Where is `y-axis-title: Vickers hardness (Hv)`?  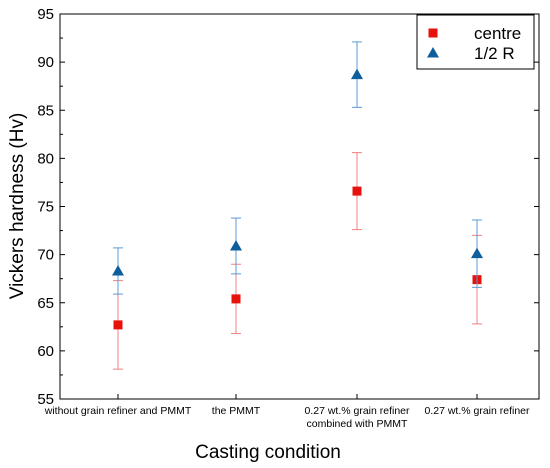
y-axis-title: Vickers hardness (Hv) is located at coordinates (17, 206).